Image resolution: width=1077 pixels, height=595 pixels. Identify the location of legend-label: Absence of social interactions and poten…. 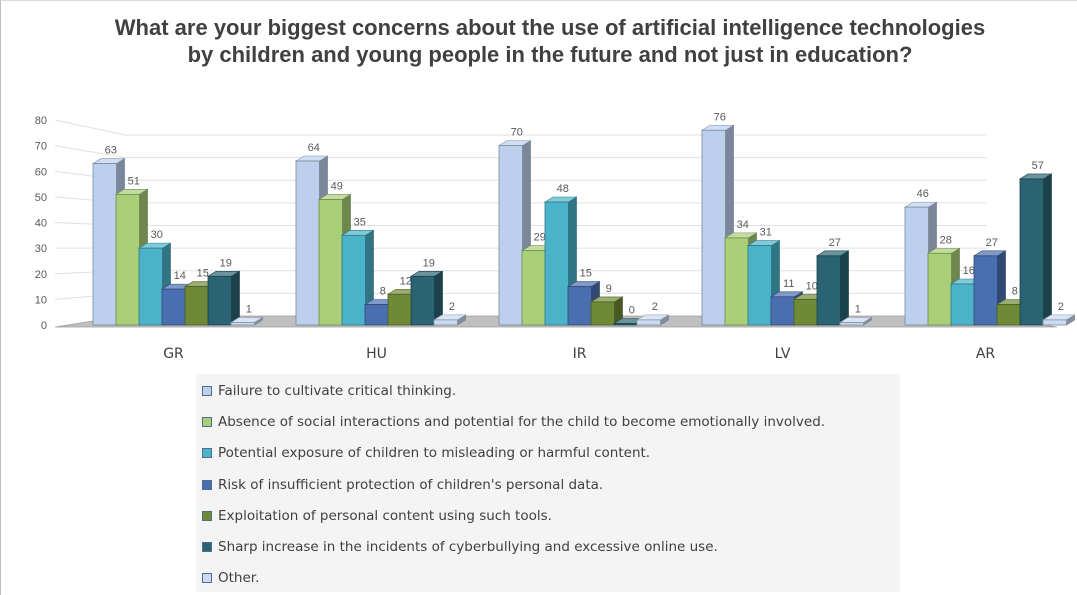
(522, 421).